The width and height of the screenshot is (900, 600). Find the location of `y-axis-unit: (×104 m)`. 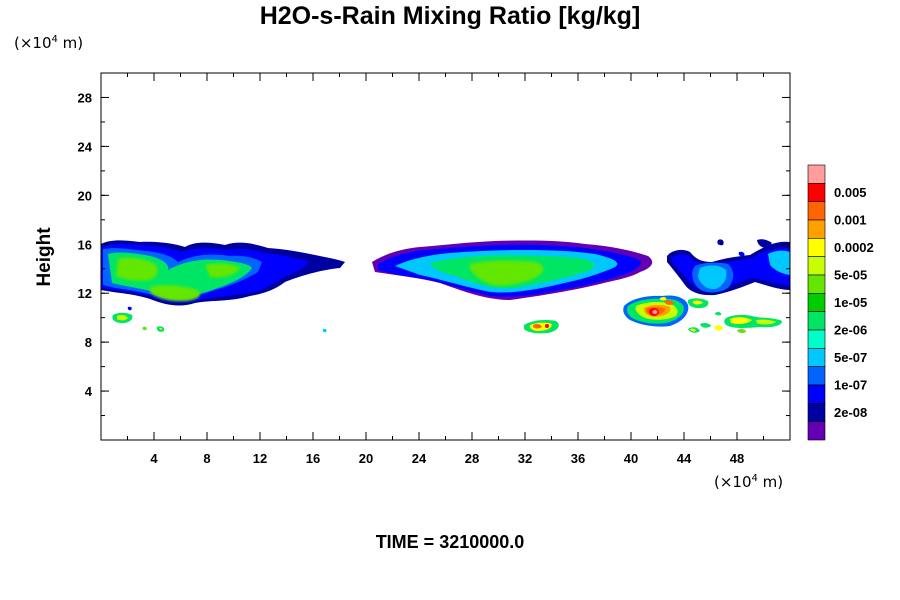

y-axis-unit: (×104 m) is located at coordinates (49, 43).